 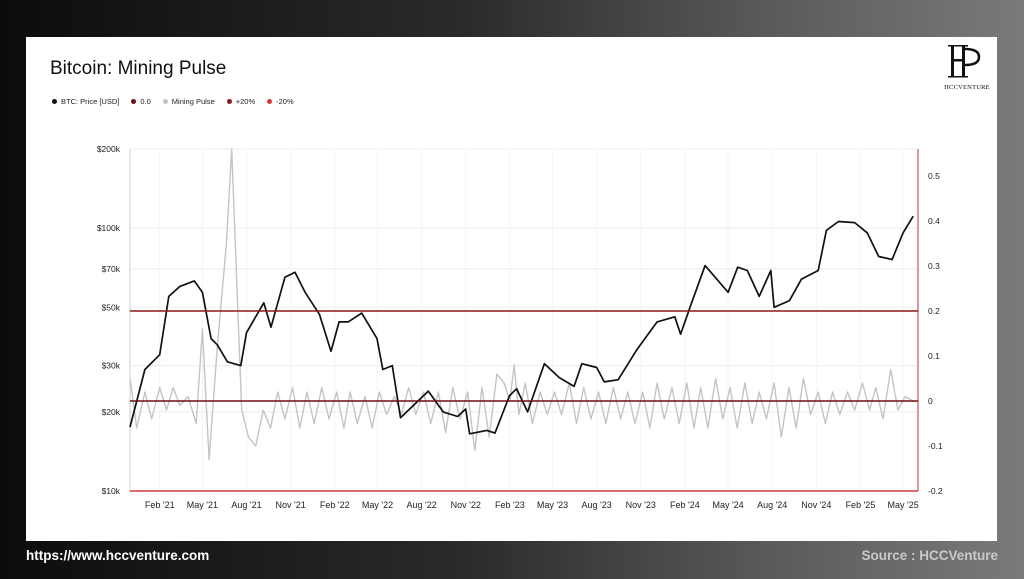 I want to click on y-left-tick-label: $10k, so click(x=111, y=491).